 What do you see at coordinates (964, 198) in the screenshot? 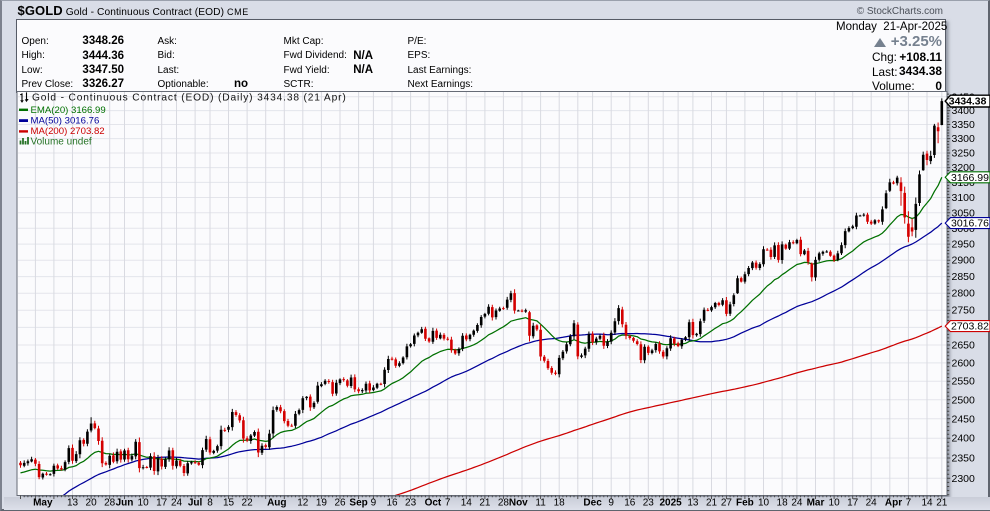
I see `svg-text: 3100` at bounding box center [964, 198].